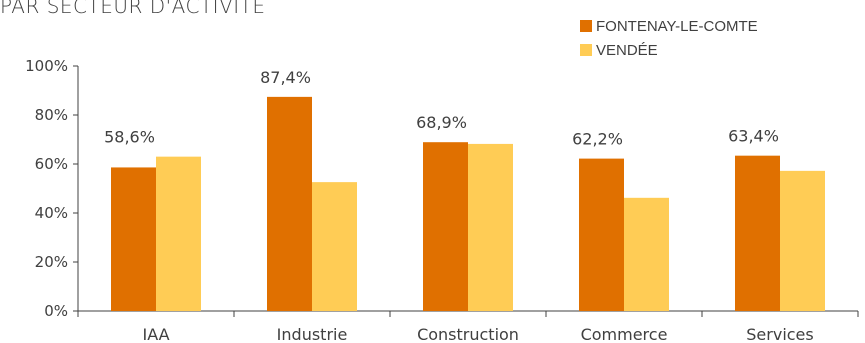 The width and height of the screenshot is (865, 343). I want to click on legend-item-vendee: VENDÉE, so click(669, 50).